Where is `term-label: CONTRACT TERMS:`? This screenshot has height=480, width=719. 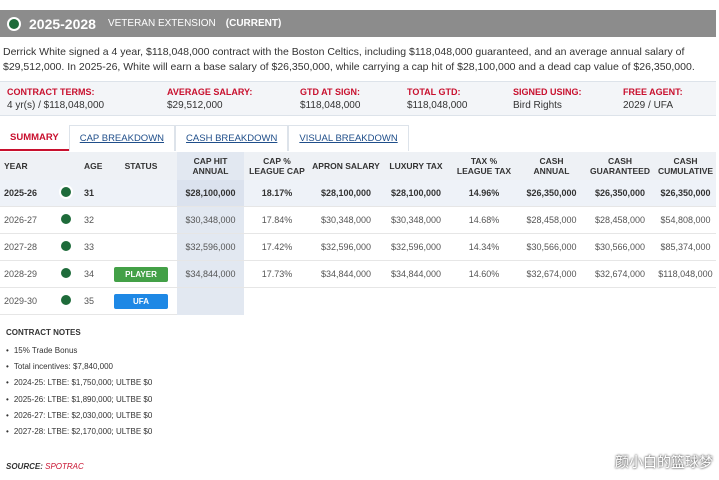
term-label: CONTRACT TERMS: is located at coordinates (51, 92).